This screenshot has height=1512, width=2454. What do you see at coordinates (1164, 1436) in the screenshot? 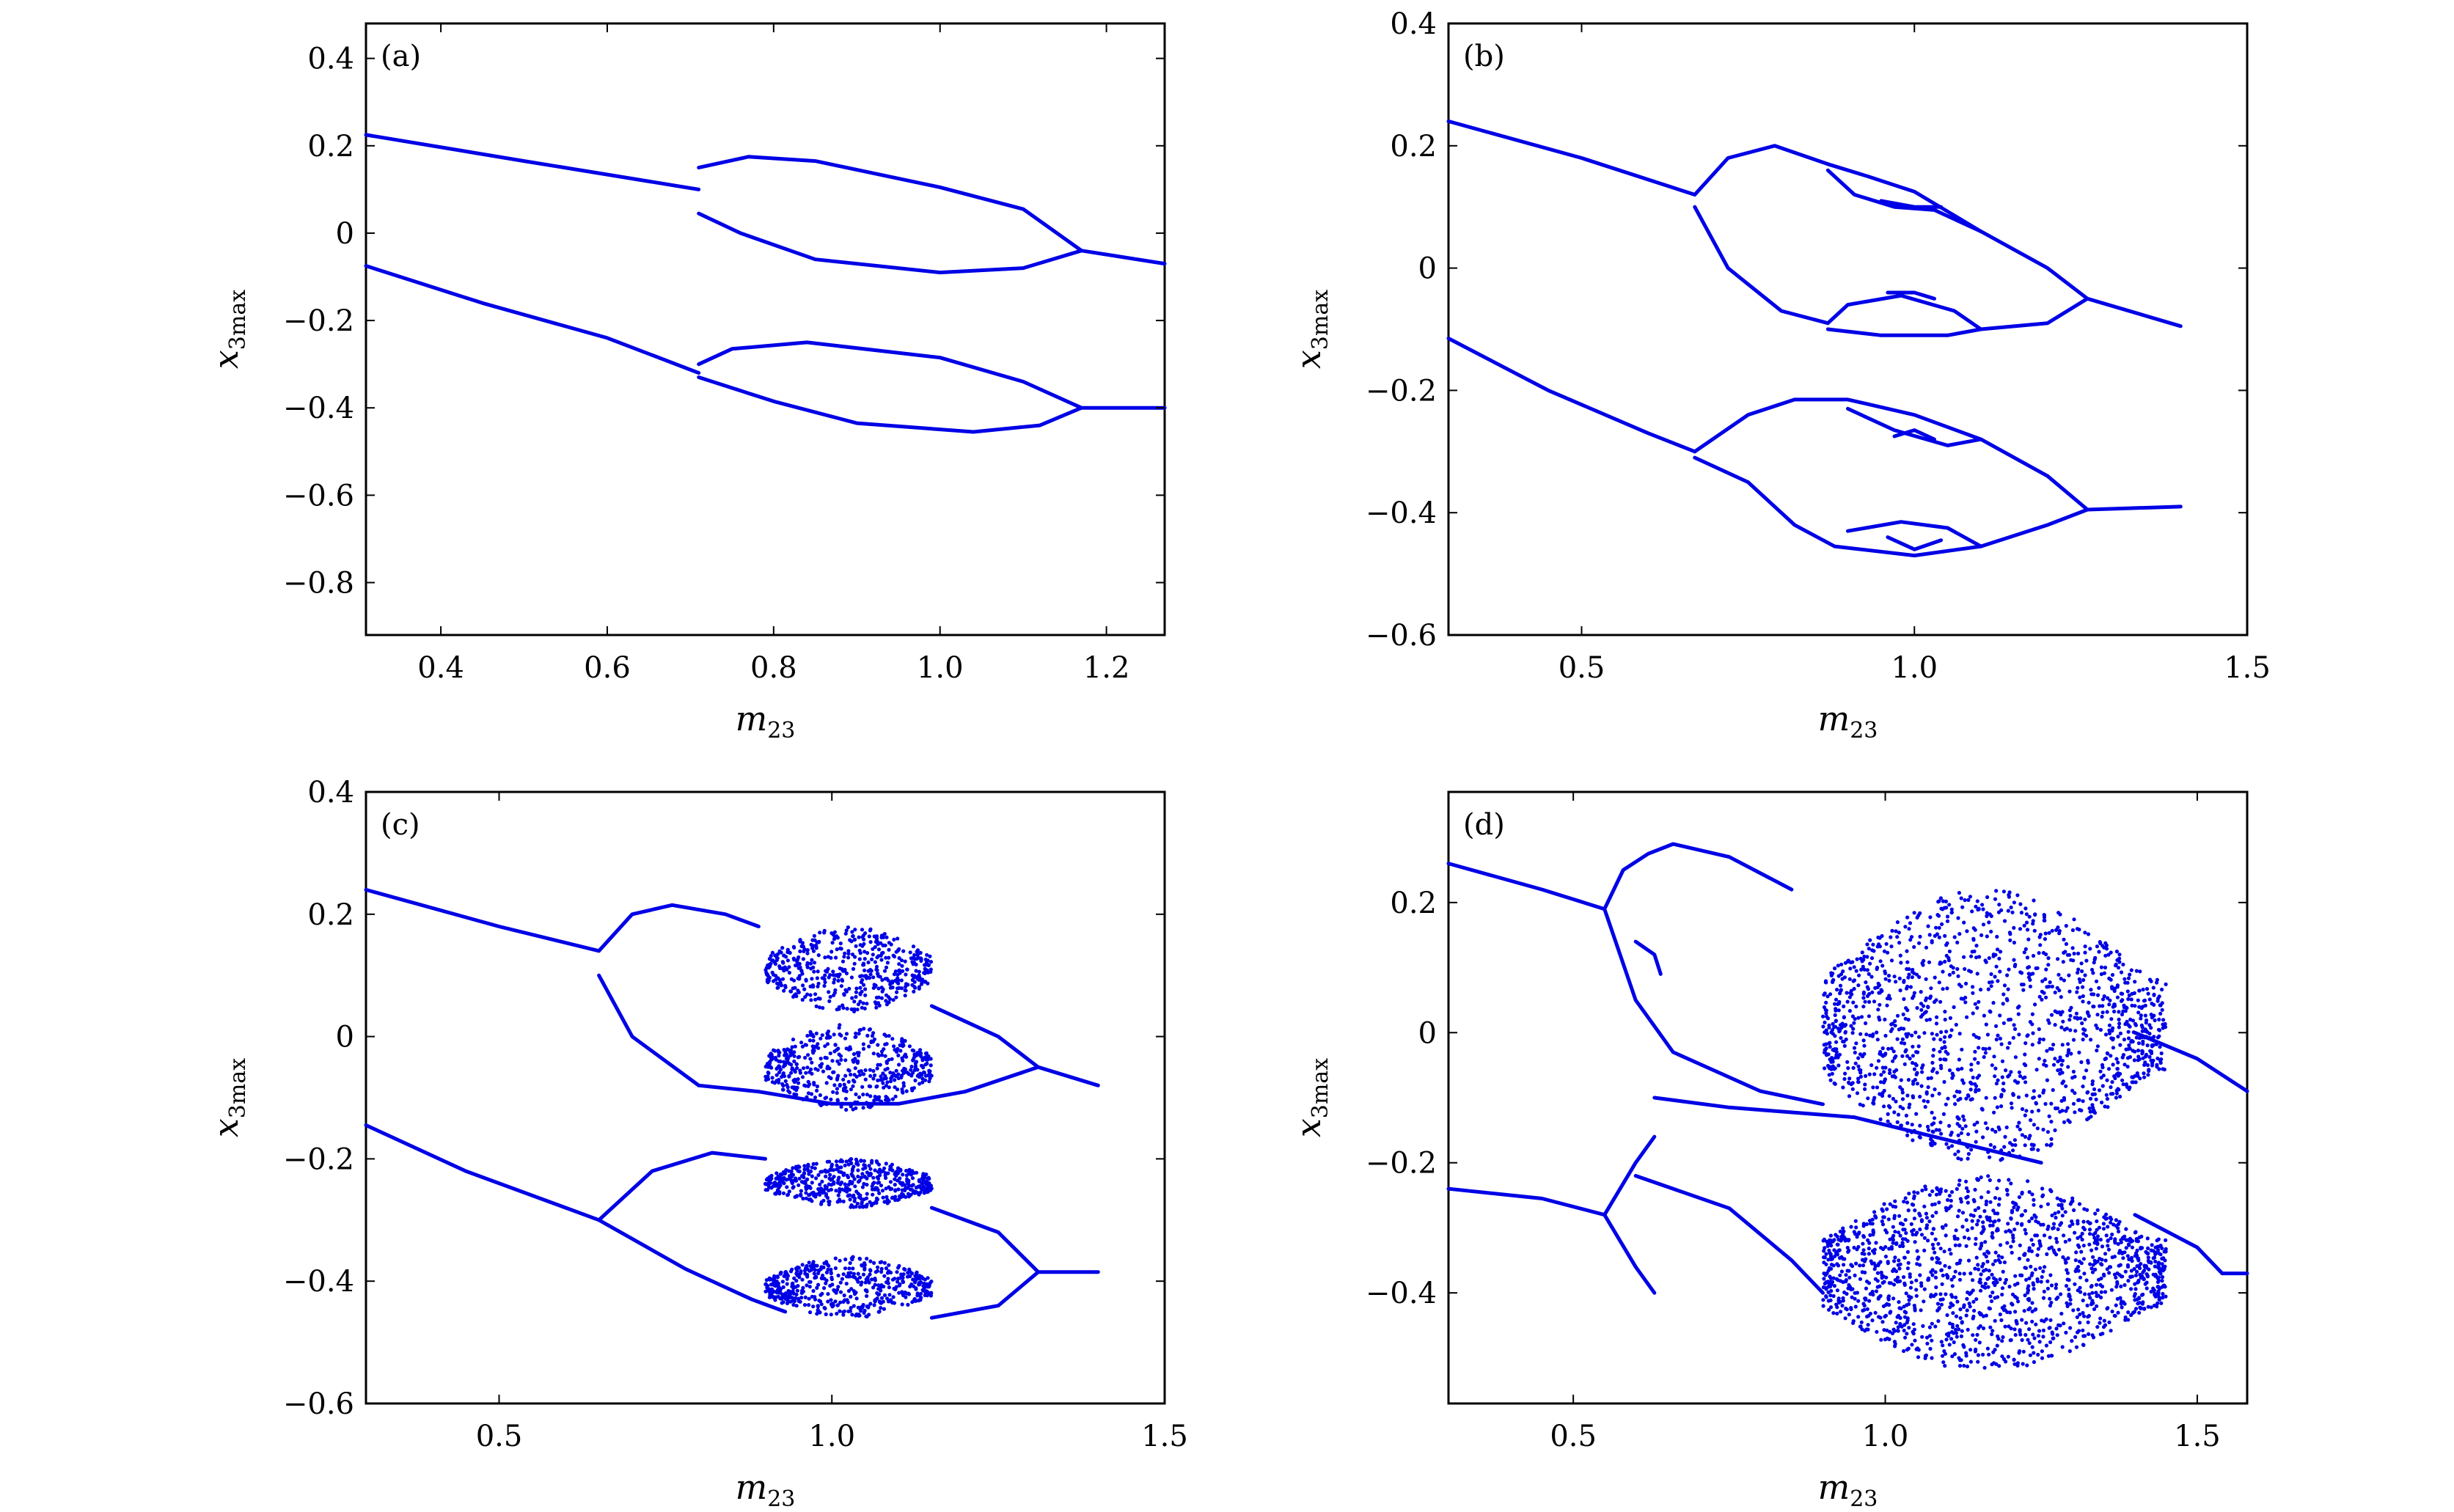
I see `x-tick-label: 1.5` at bounding box center [1164, 1436].